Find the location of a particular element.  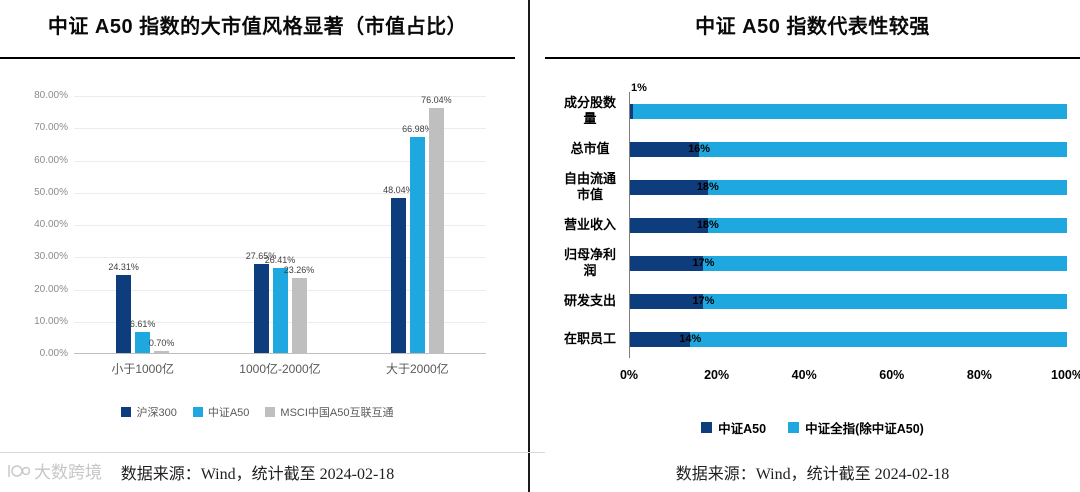

bar-value-label: 26.41% is located at coordinates (280, 259).